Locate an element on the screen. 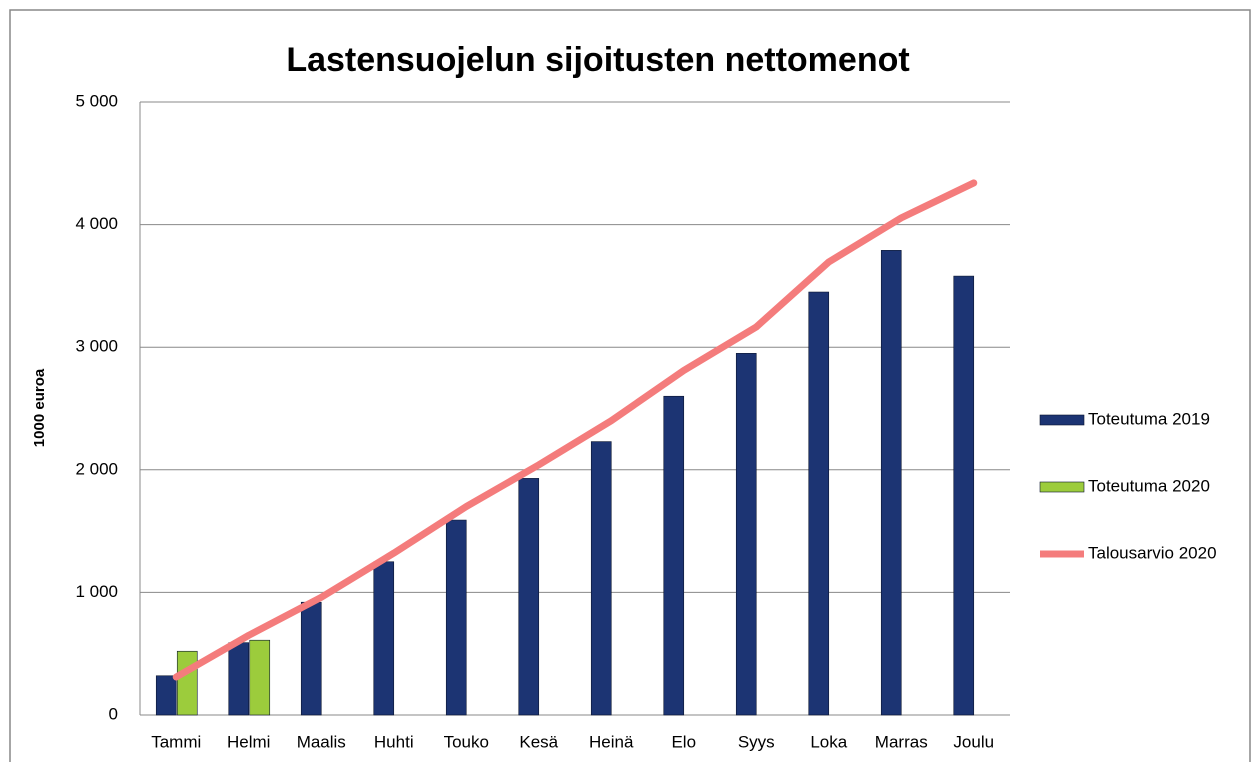 The image size is (1251, 762). x-tick-label: Joulu is located at coordinates (973, 741).